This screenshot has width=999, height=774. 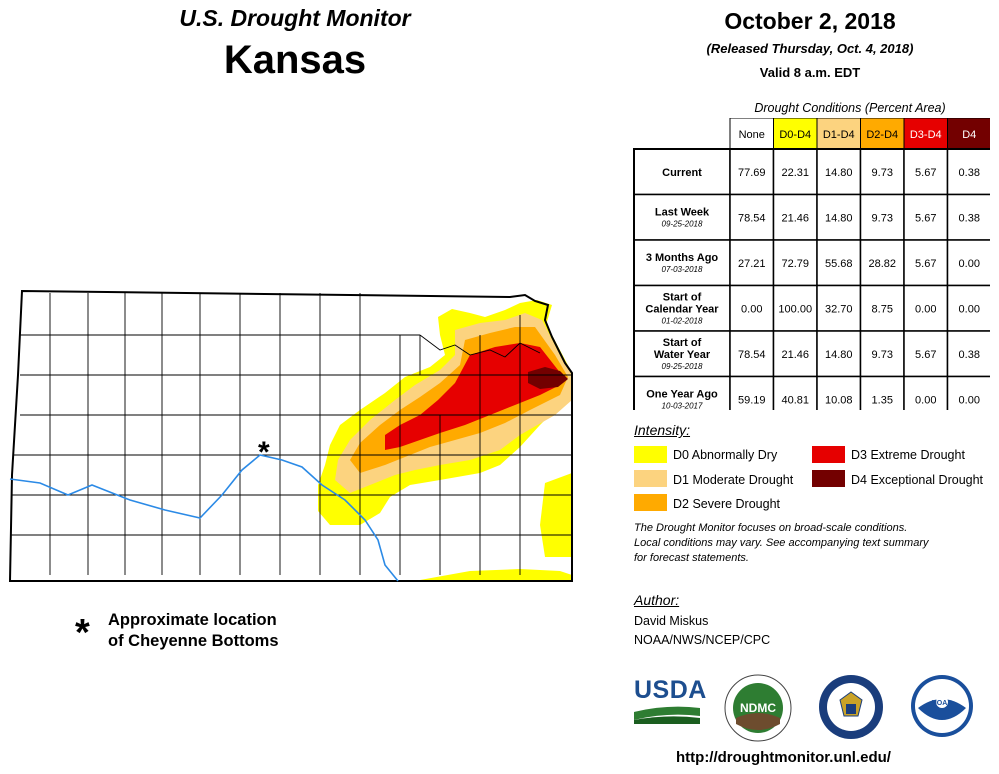 What do you see at coordinates (662, 430) in the screenshot?
I see `legend-title: Intensity:` at bounding box center [662, 430].